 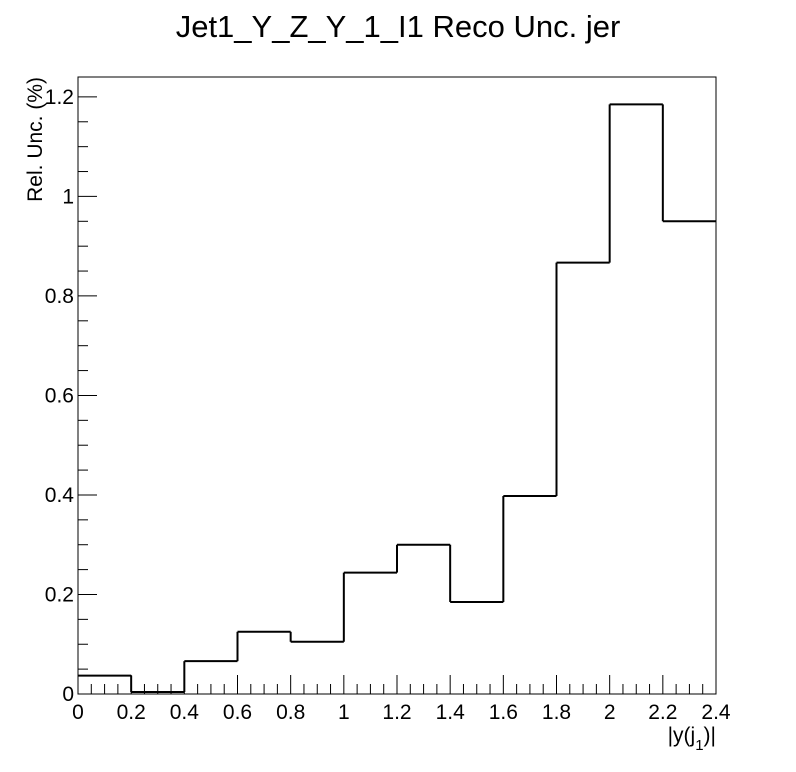 I want to click on x-tick-label: 0.6, so click(x=237, y=712).